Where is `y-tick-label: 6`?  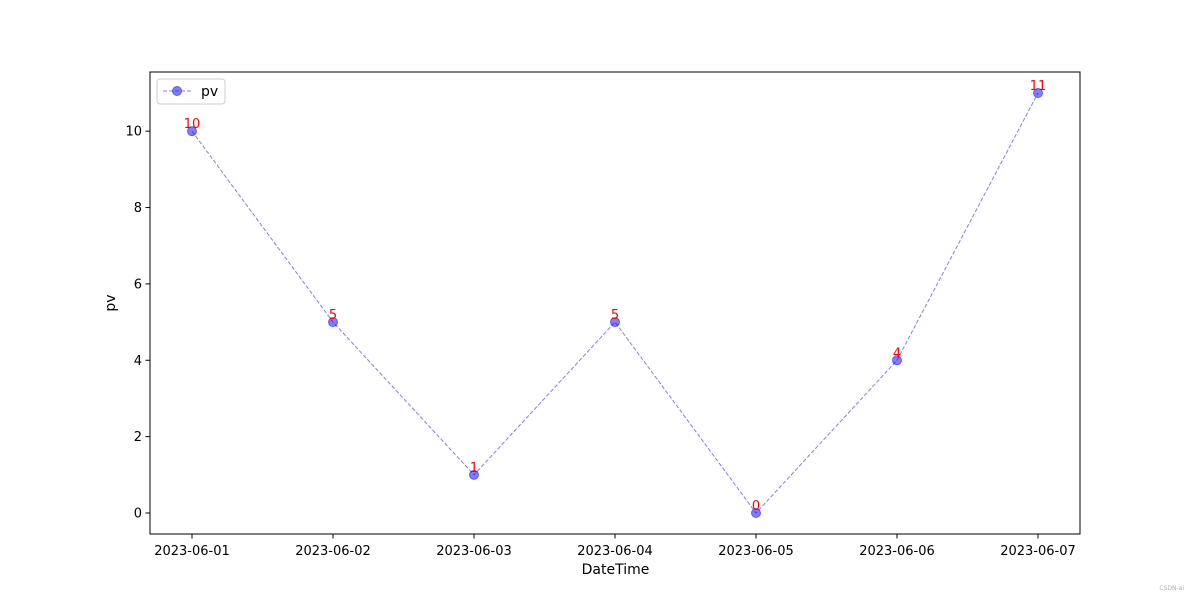 y-tick-label: 6 is located at coordinates (138, 284).